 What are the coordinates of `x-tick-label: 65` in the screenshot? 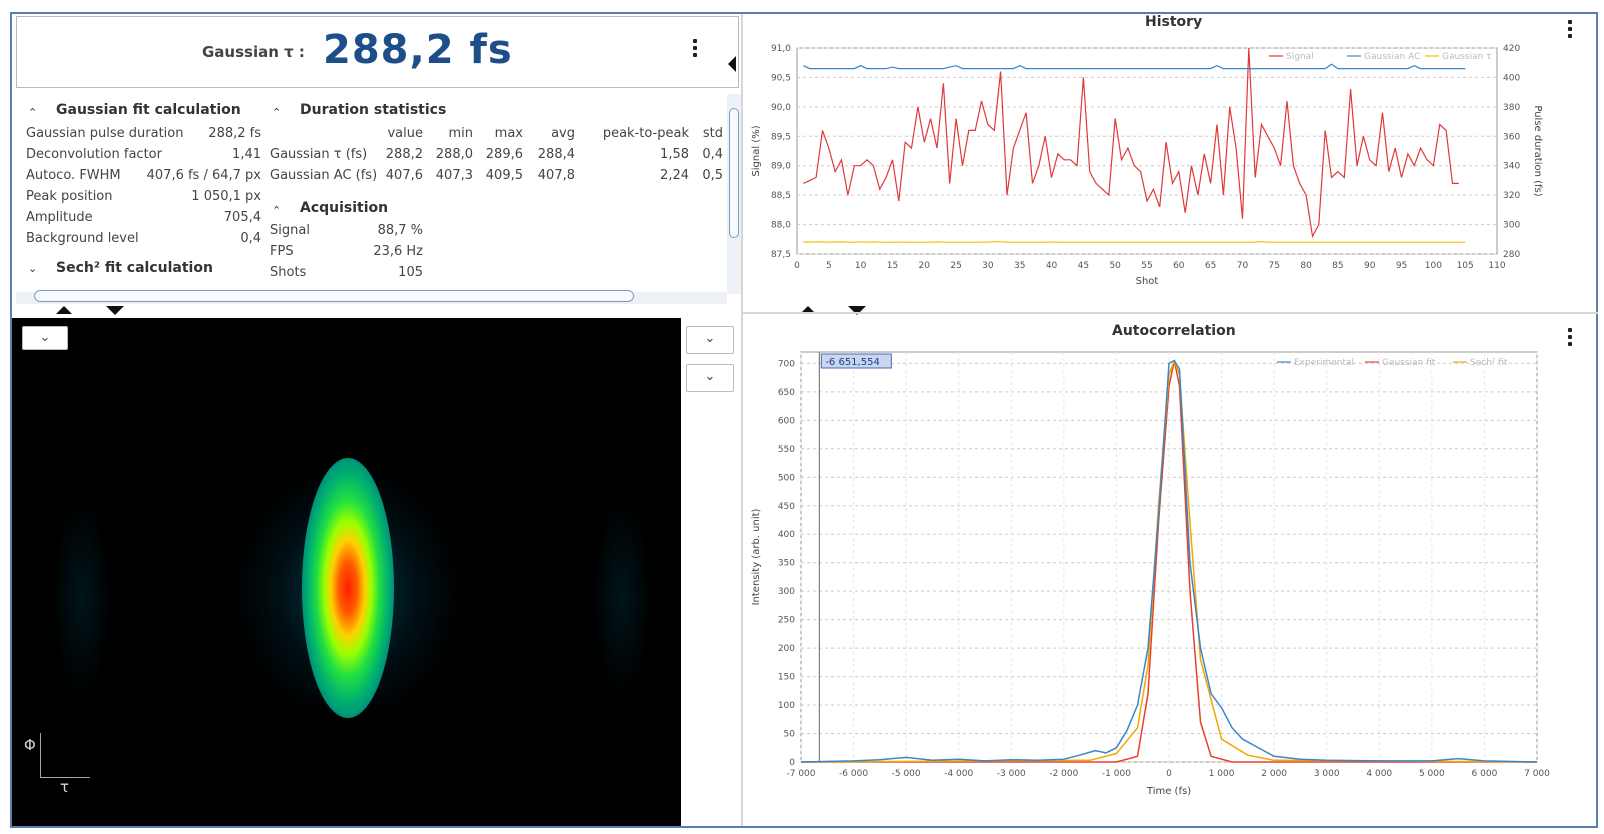 It's located at (1210, 266).